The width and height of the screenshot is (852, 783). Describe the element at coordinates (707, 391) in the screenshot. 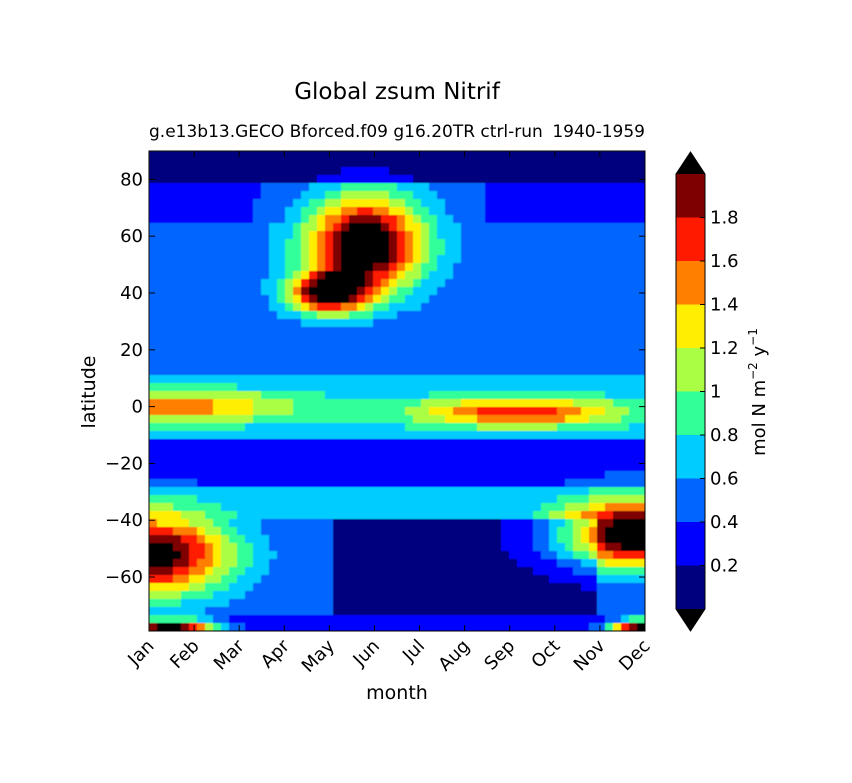

I see `colorbar: 0.20.40.60.811.21.41.61.8` at that location.